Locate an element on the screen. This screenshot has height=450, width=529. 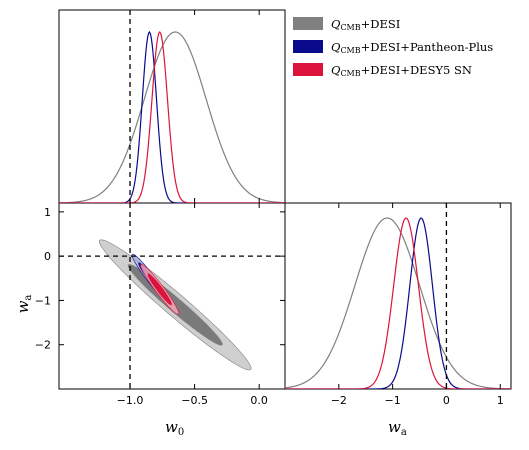
legend-swatch-qcmb-desi is located at coordinates (308, 23).